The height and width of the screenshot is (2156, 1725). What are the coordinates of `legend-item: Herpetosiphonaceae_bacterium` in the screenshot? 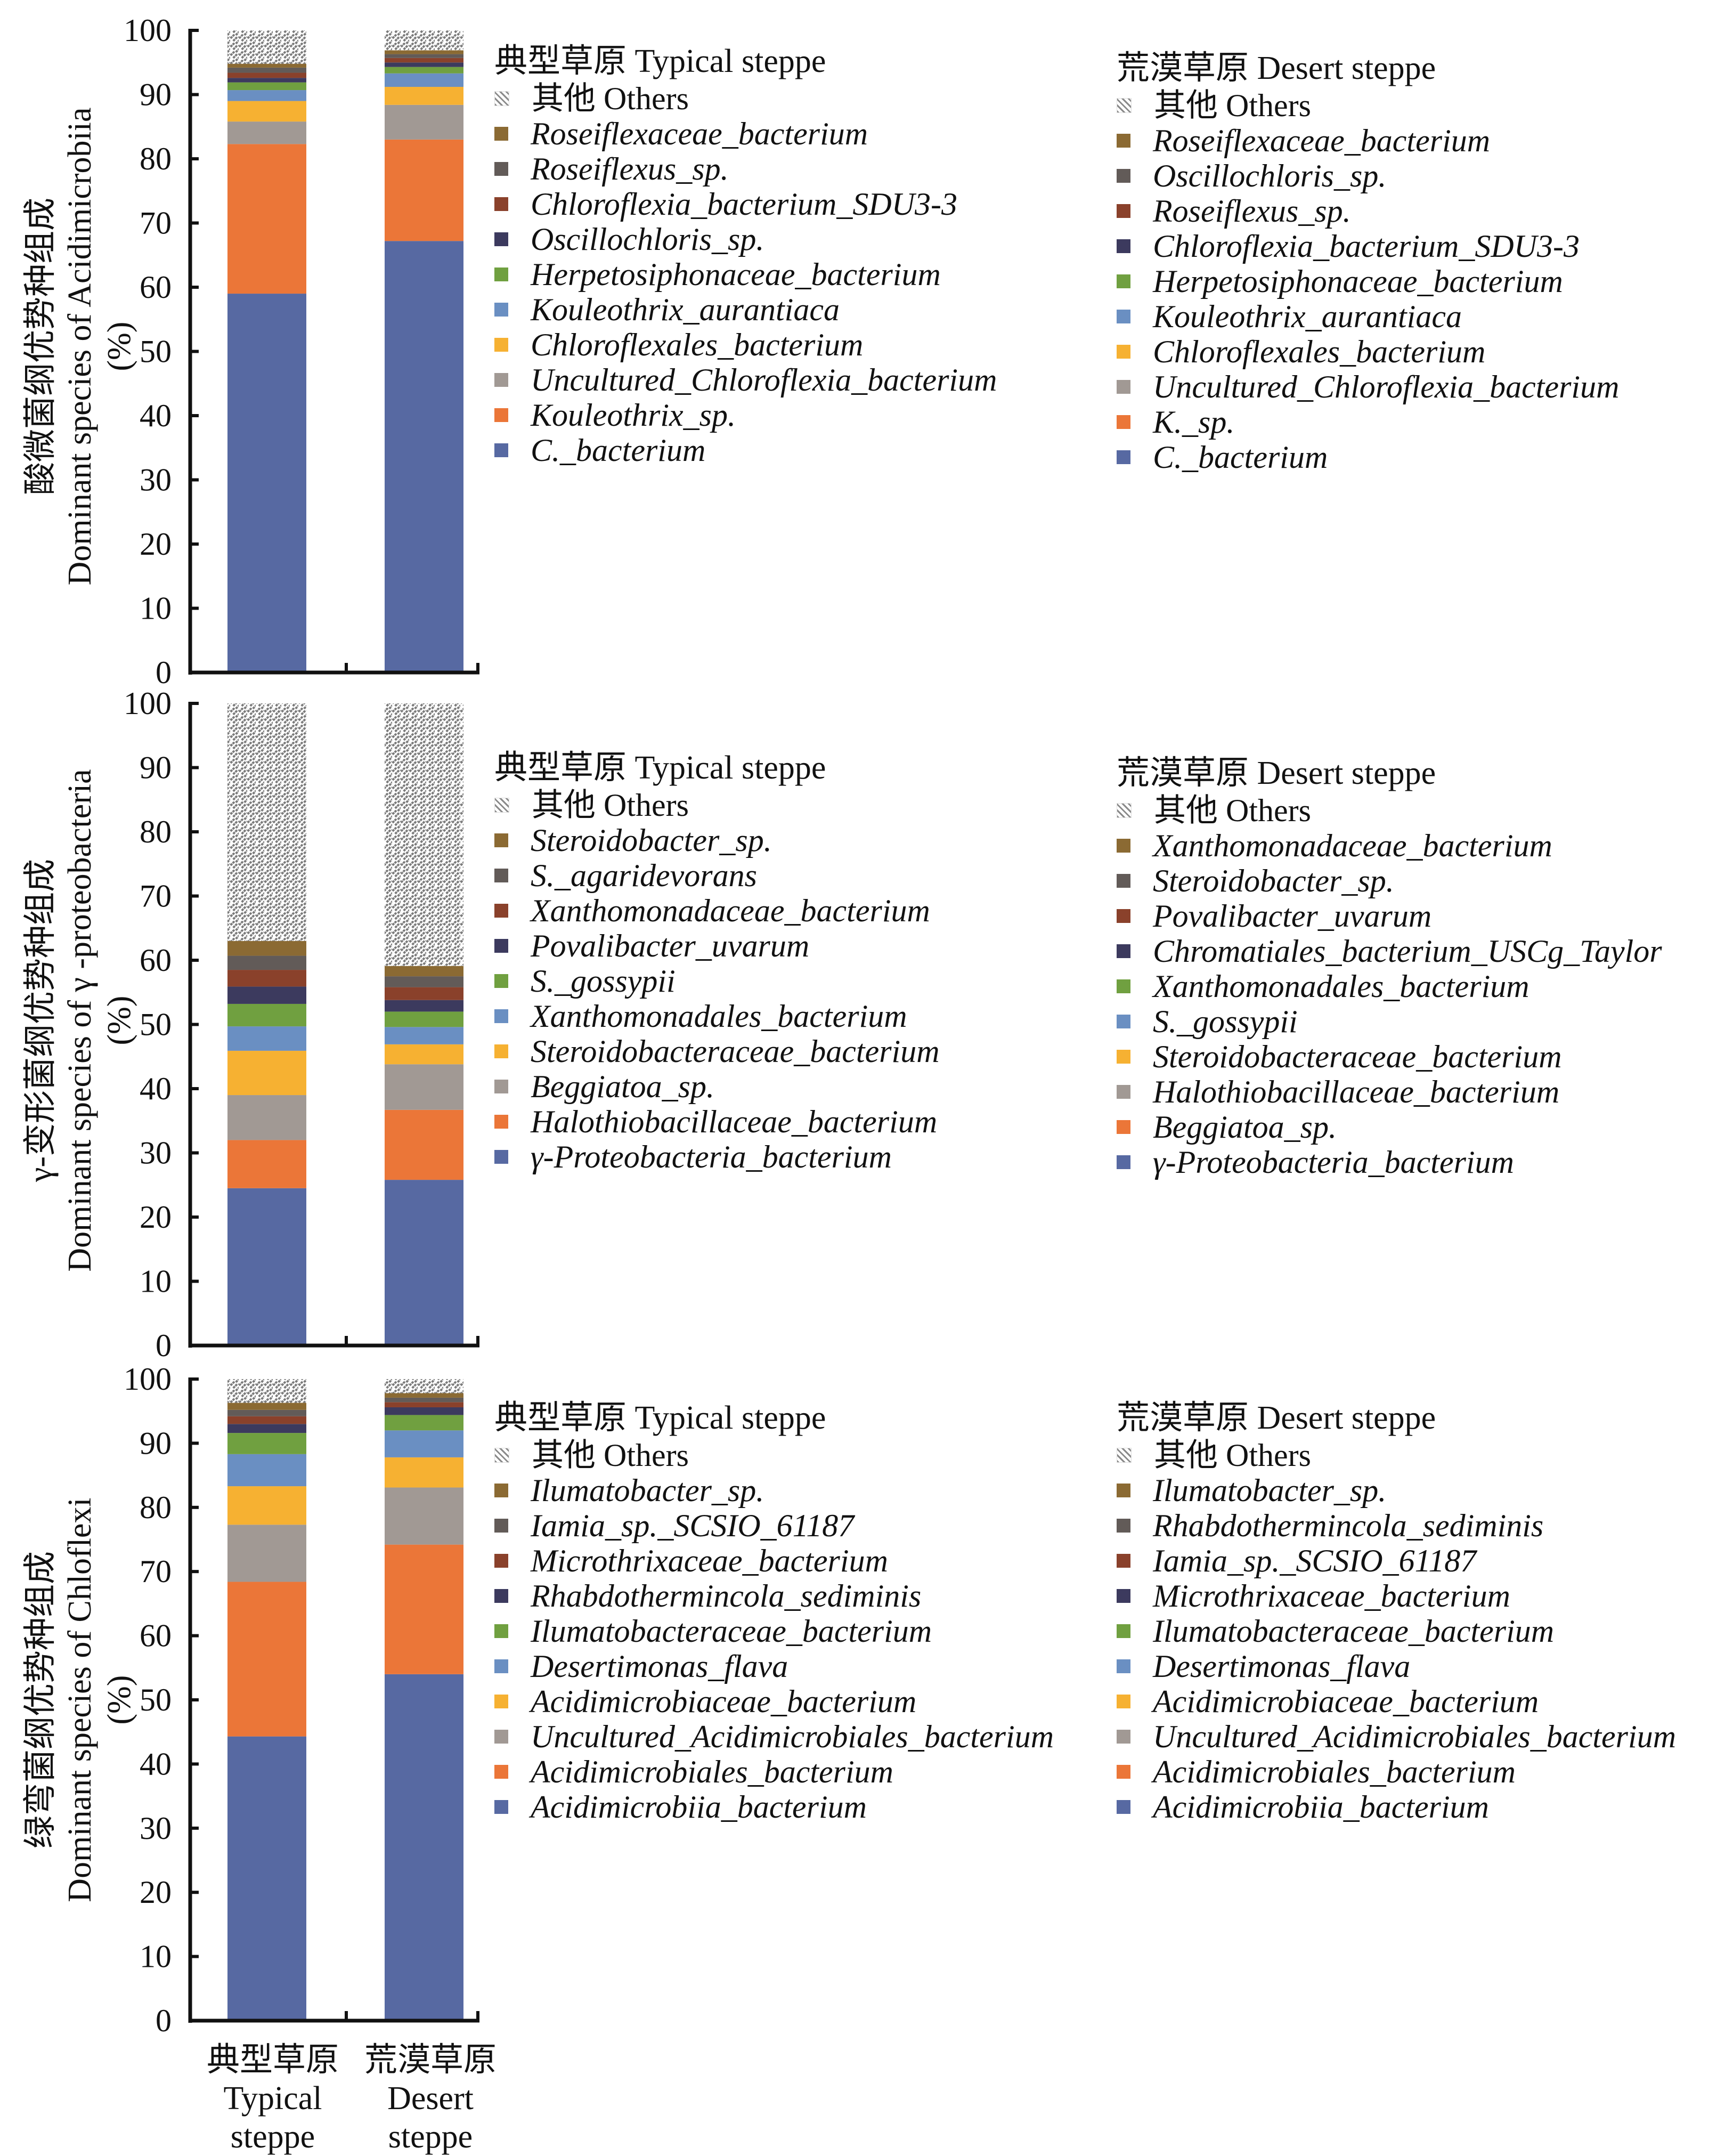 It's located at (746, 274).